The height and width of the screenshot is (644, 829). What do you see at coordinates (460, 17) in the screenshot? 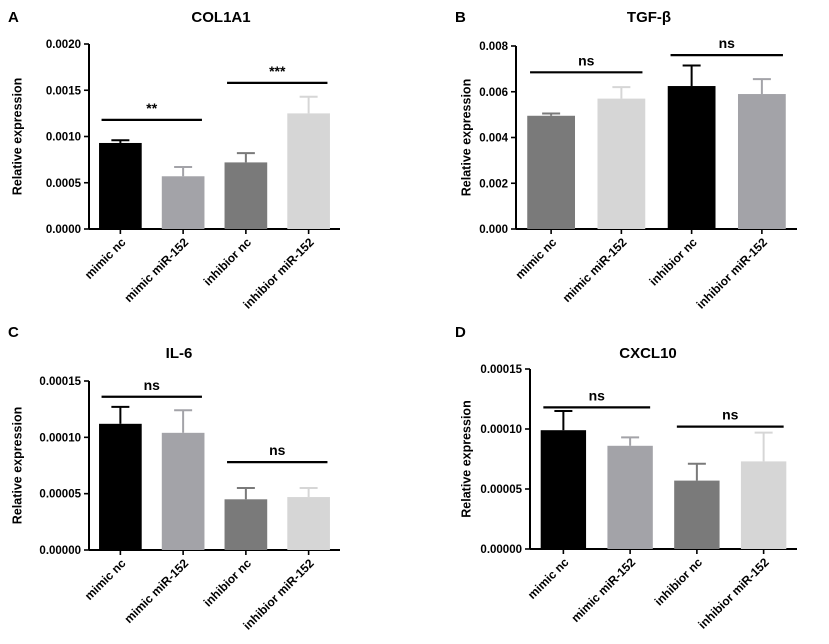
I see `panel-letter: B` at bounding box center [460, 17].